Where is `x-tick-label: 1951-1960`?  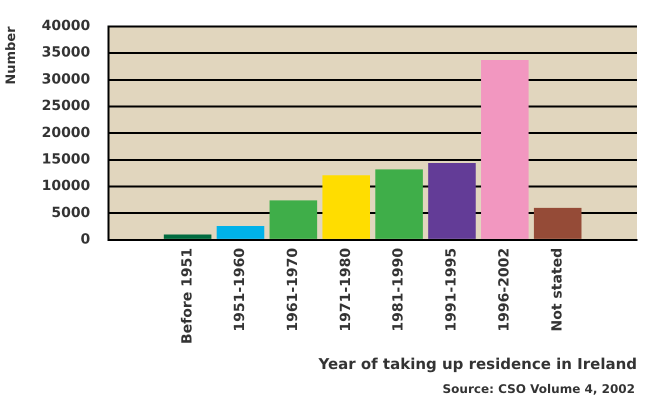 x-tick-label: 1951-1960 is located at coordinates (240, 290).